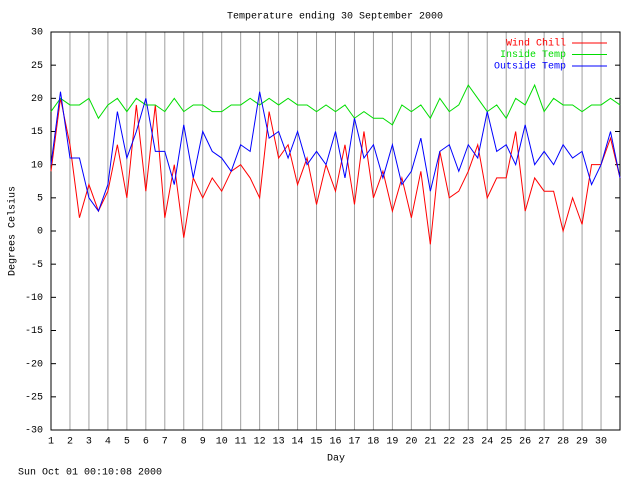 The width and height of the screenshot is (640, 480). What do you see at coordinates (335, 104) in the screenshot?
I see `series-line` at bounding box center [335, 104].